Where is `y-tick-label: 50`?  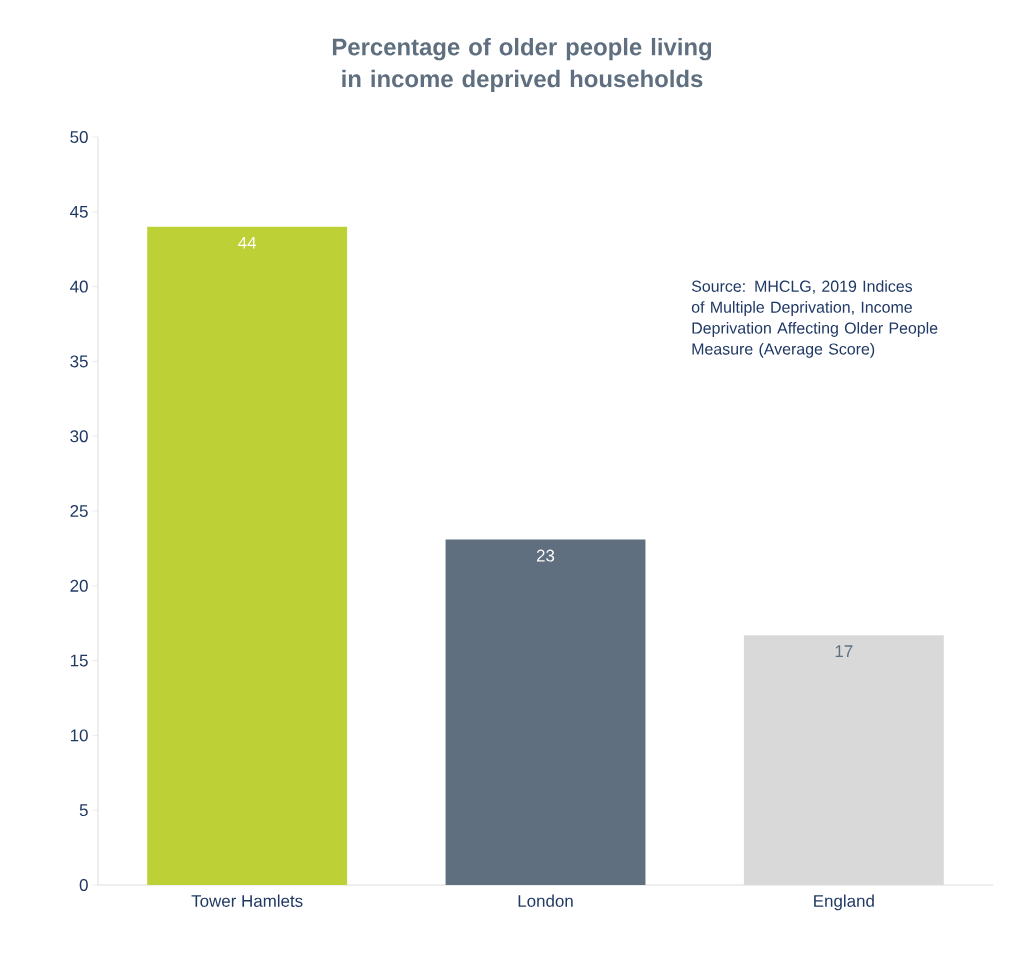
y-tick-label: 50 is located at coordinates (79, 137).